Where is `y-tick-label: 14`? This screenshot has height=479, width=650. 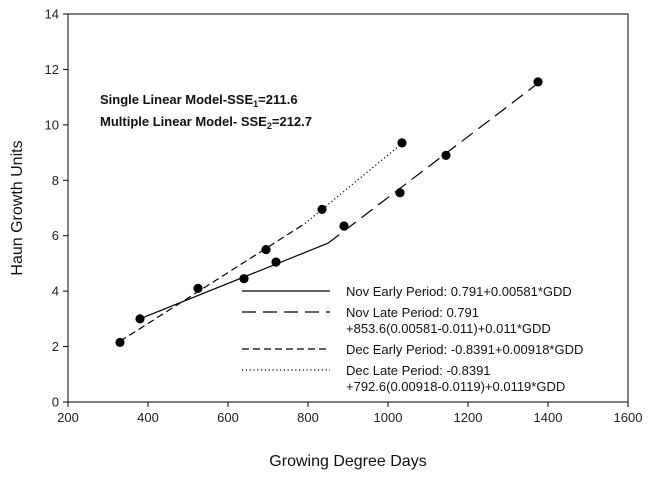 y-tick-label: 14 is located at coordinates (52, 14).